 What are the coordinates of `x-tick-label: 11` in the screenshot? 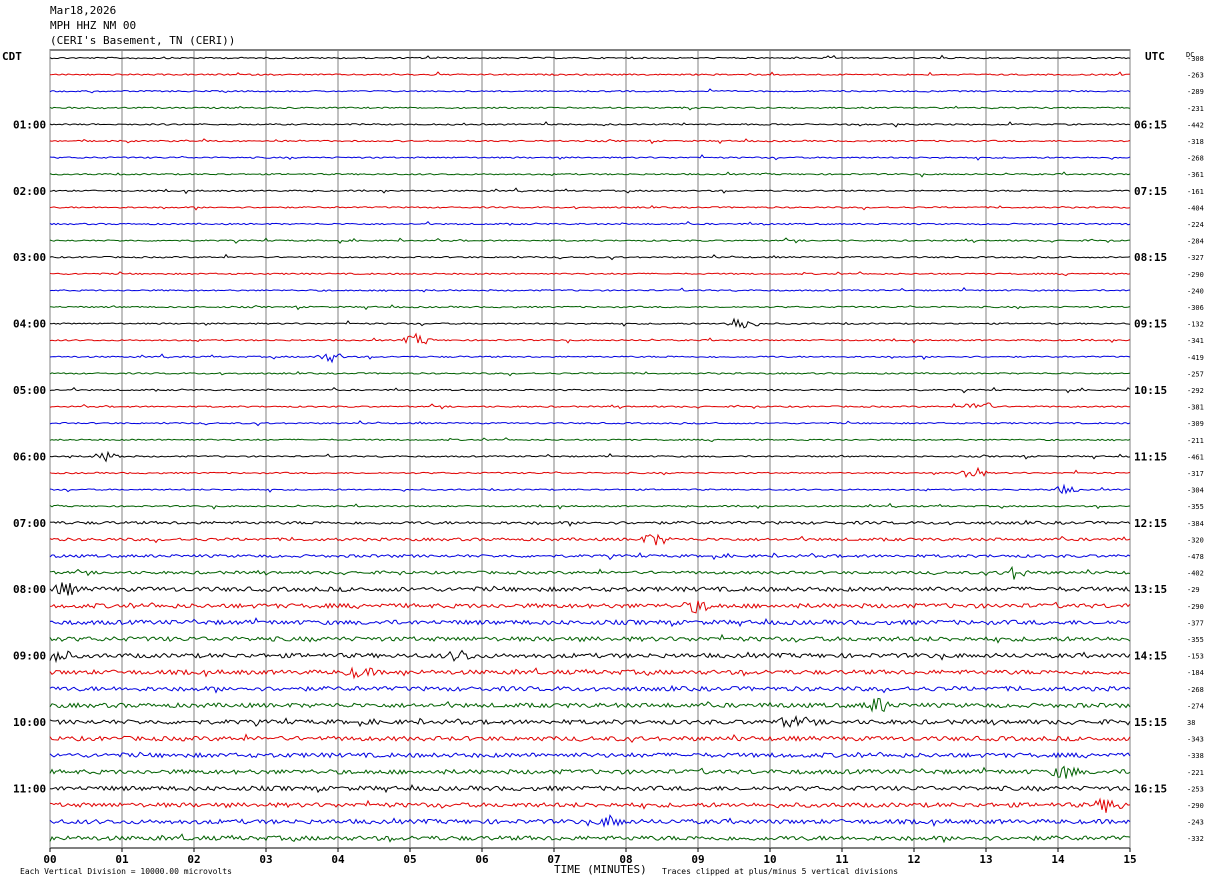 It's located at (842, 859).